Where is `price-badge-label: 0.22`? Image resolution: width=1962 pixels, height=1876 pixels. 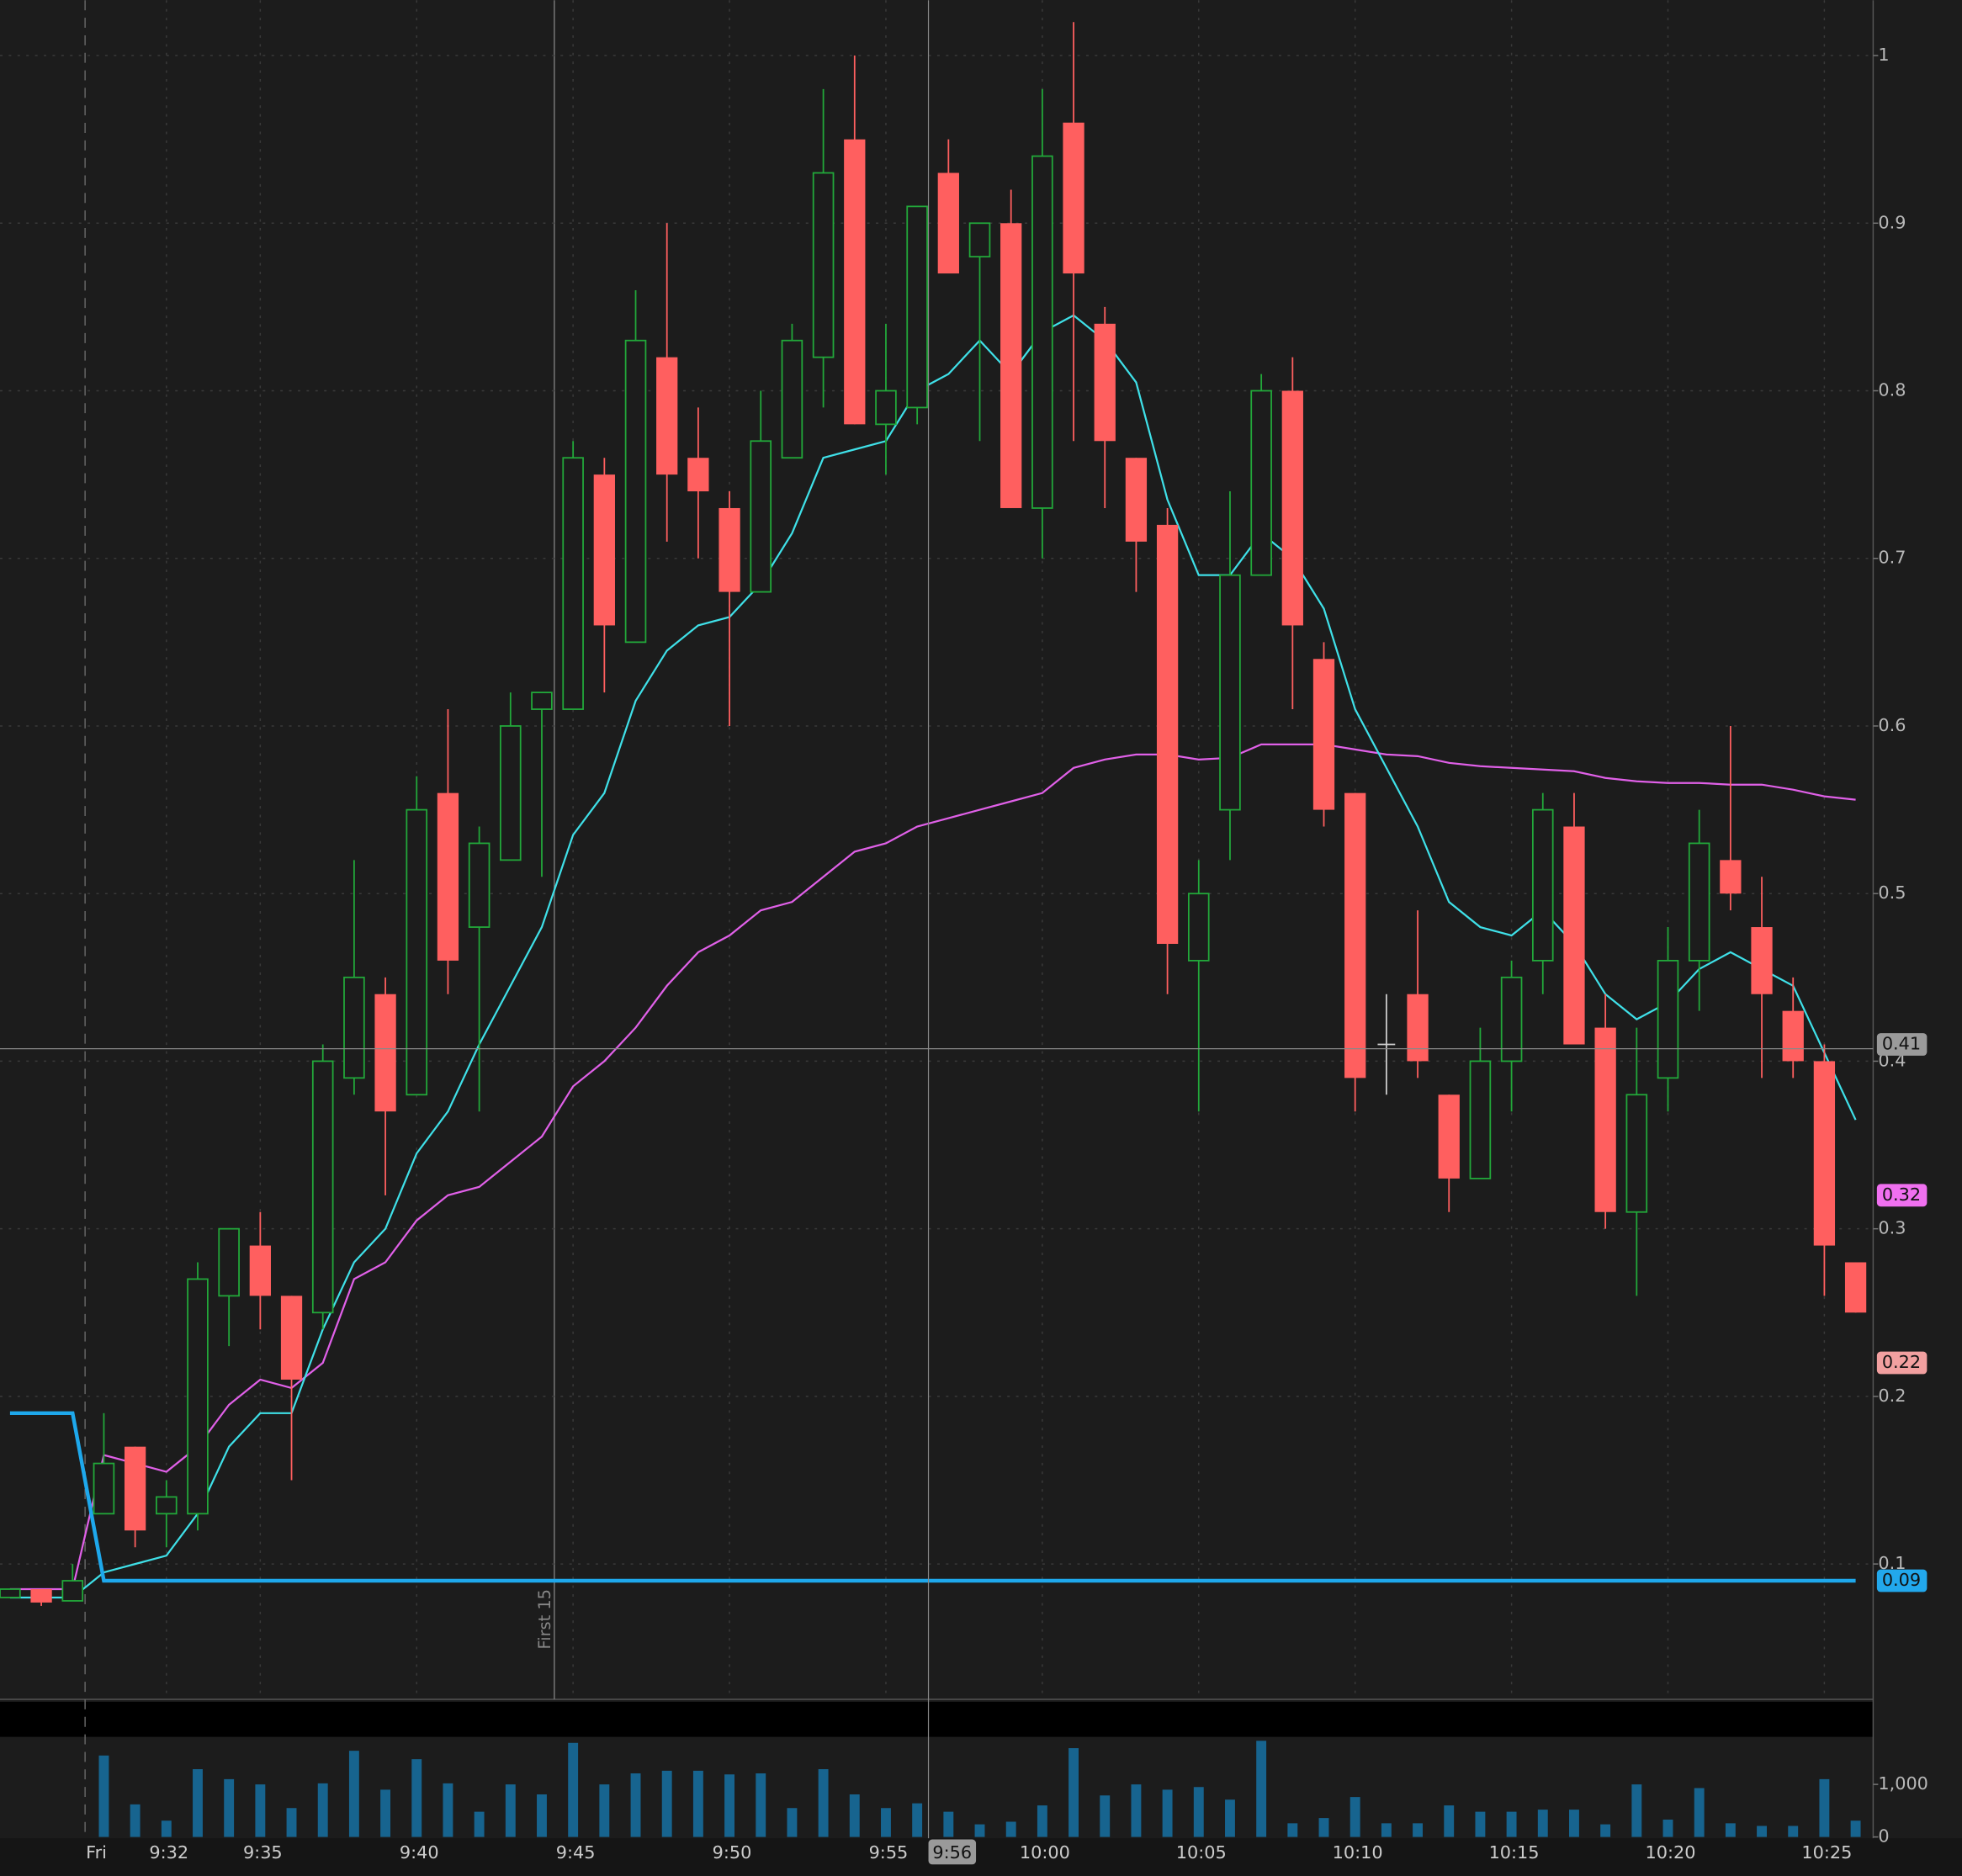 price-badge-label: 0.22 is located at coordinates (1901, 1362).